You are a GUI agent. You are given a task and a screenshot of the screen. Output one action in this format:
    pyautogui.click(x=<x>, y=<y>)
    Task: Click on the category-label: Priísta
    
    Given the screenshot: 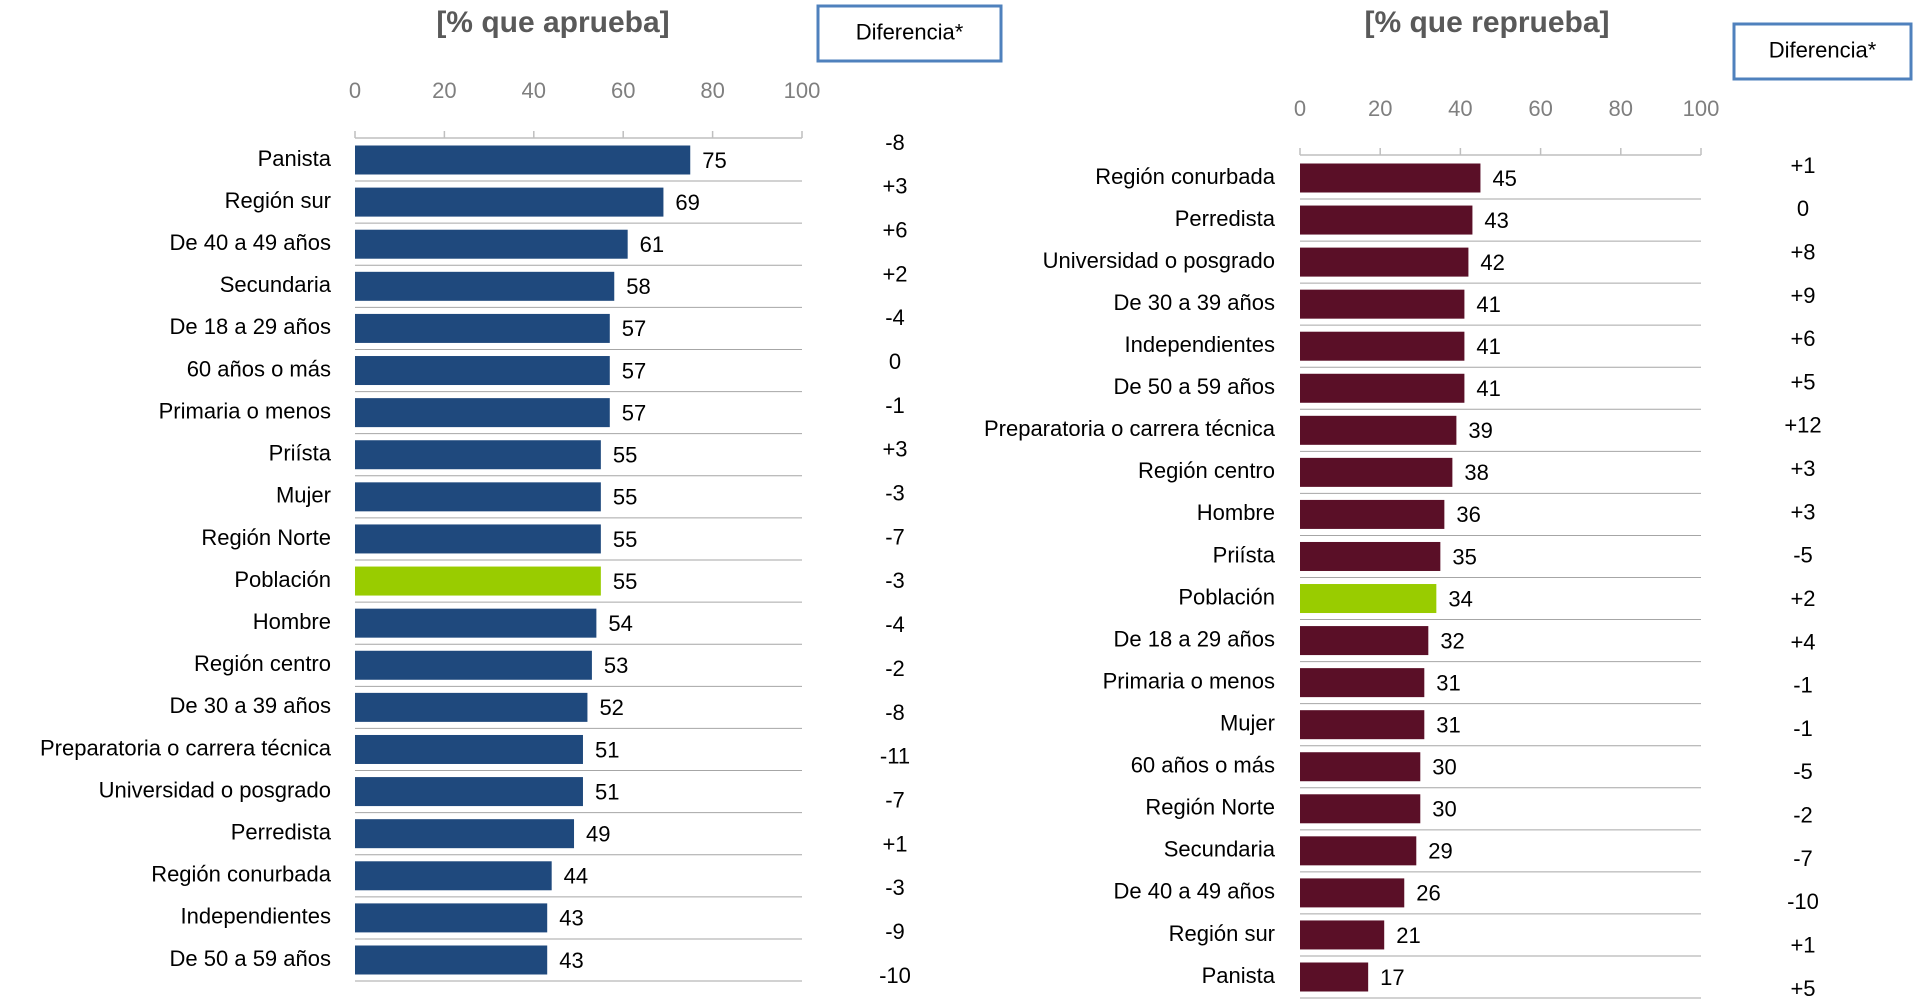 What is the action you would take?
    pyautogui.click(x=1244, y=554)
    